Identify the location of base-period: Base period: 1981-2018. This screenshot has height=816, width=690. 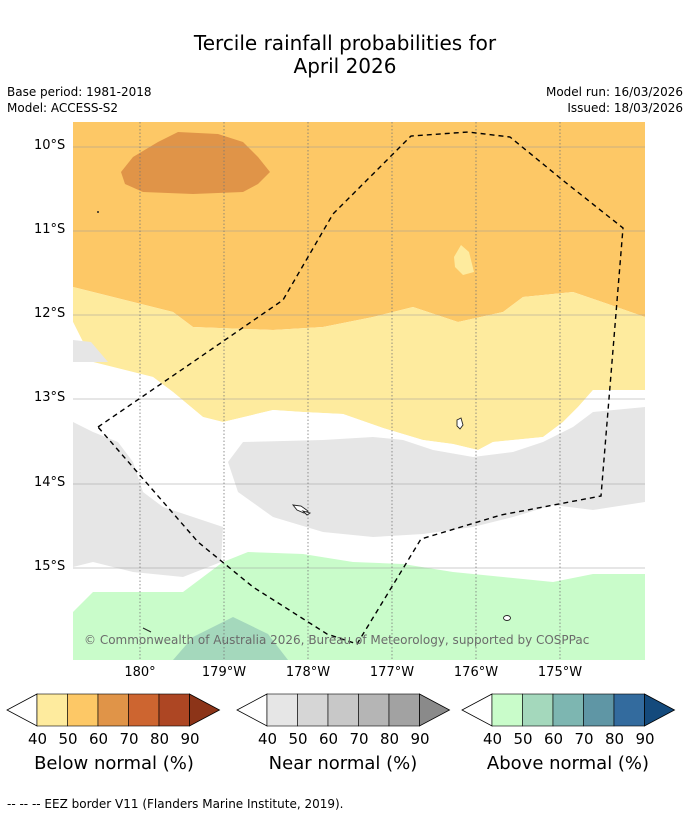
(79, 92).